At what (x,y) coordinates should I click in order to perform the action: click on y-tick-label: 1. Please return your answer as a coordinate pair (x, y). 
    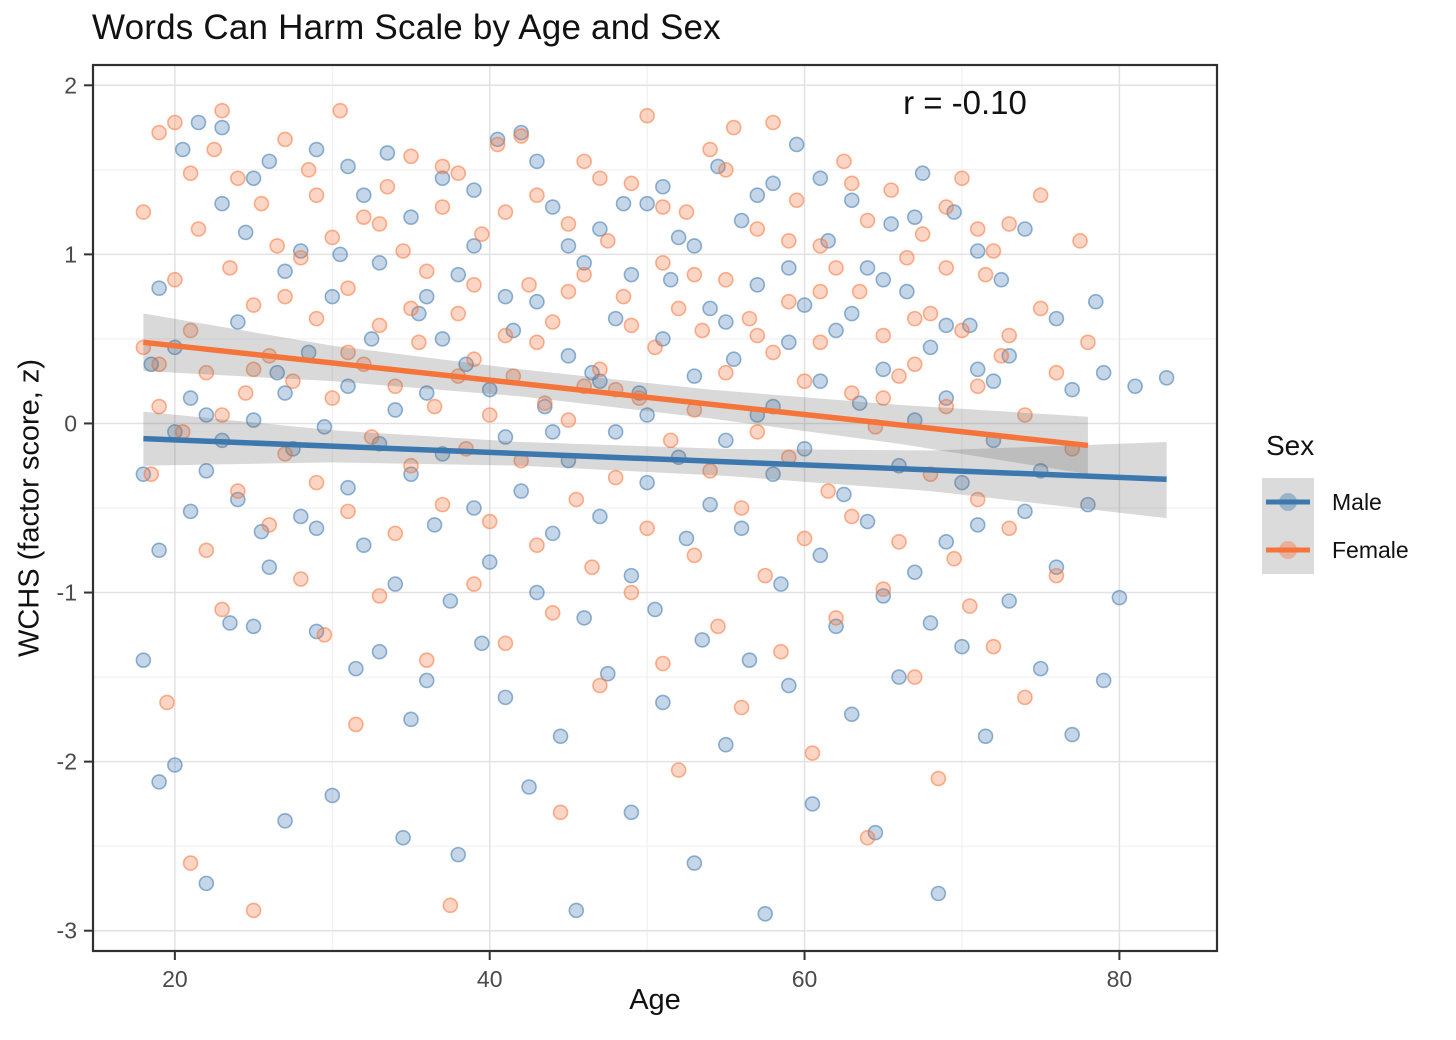
    Looking at the image, I should click on (70, 254).